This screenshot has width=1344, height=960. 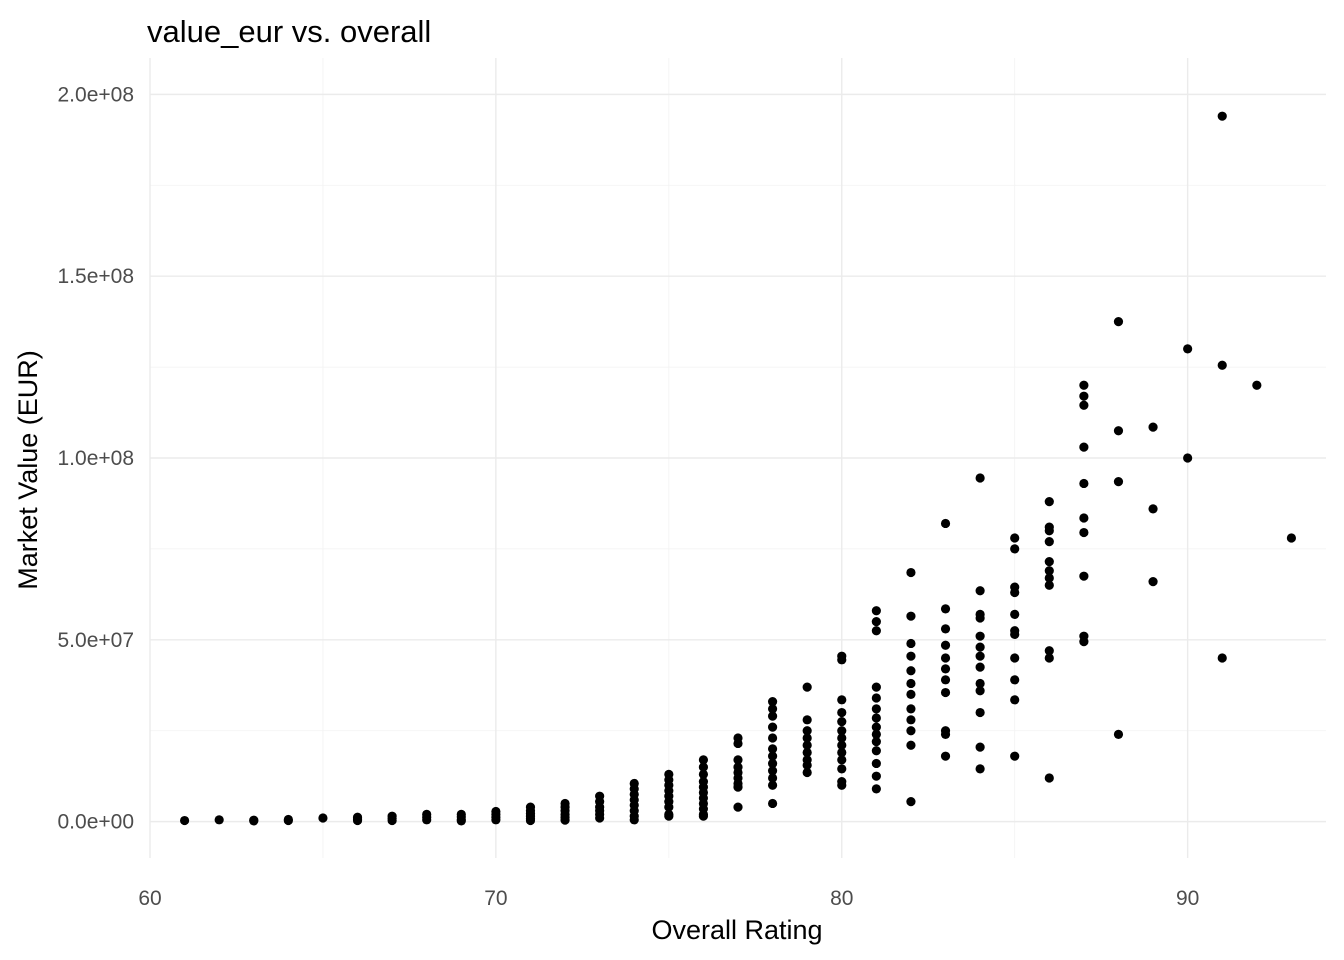 I want to click on x-axis-title: Overall Rating, so click(x=736, y=930).